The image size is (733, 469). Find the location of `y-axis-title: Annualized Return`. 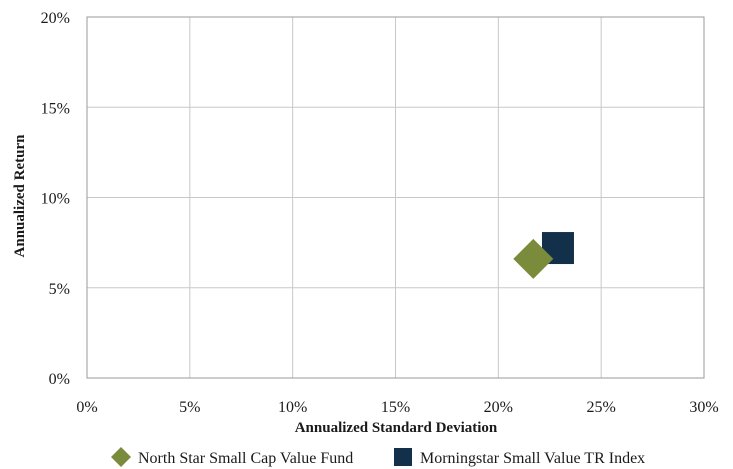

y-axis-title: Annualized Return is located at coordinates (20, 196).